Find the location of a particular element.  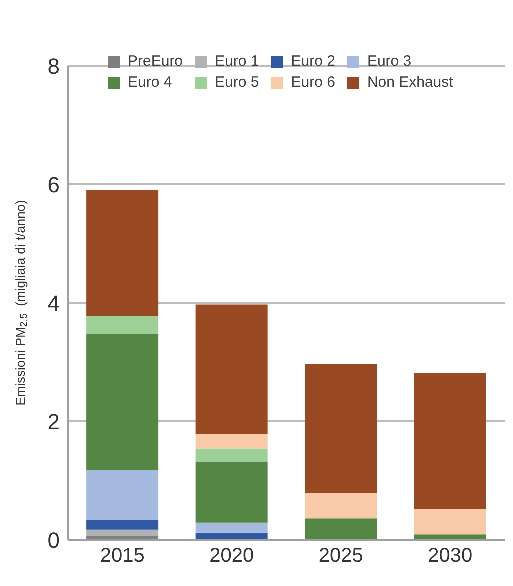

y-tick-label: 4 is located at coordinates (54, 303).